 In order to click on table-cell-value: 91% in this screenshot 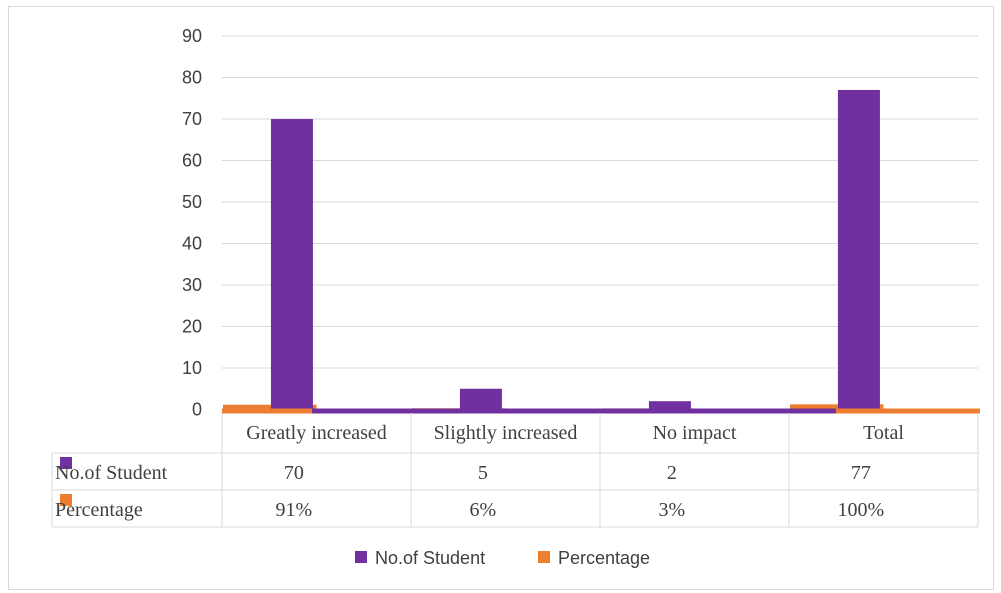, I will do `click(293, 510)`.